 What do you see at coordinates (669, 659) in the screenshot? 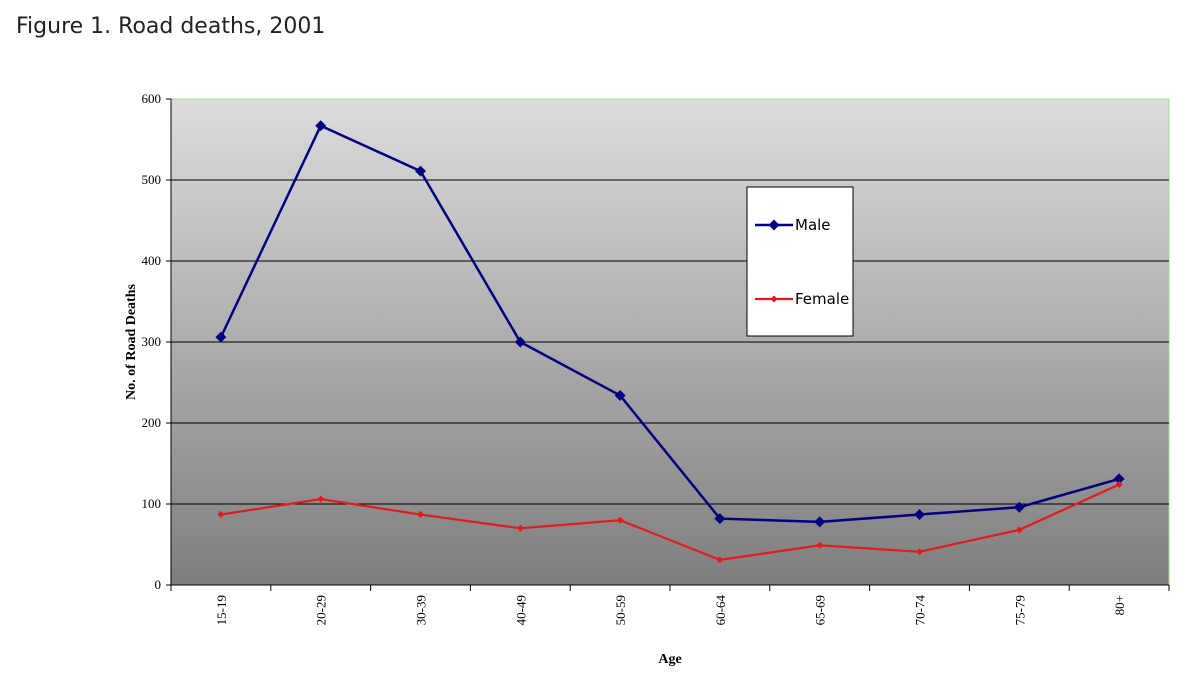
I see `x-axis-label: Age` at bounding box center [669, 659].